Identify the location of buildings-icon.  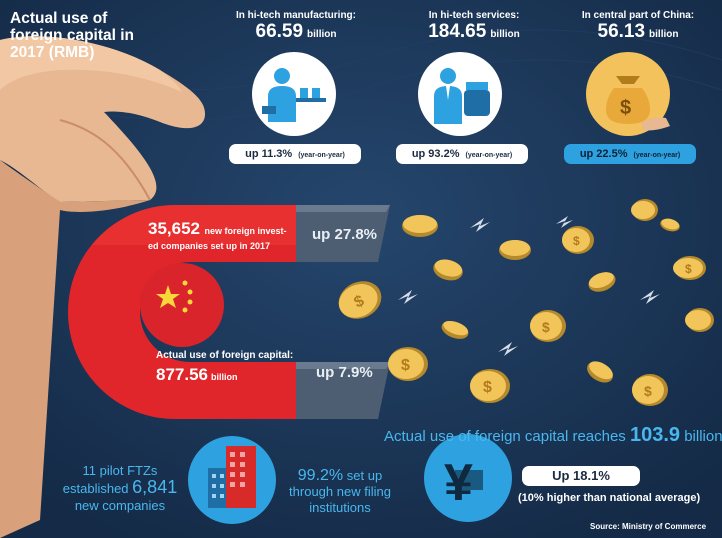
(232, 480).